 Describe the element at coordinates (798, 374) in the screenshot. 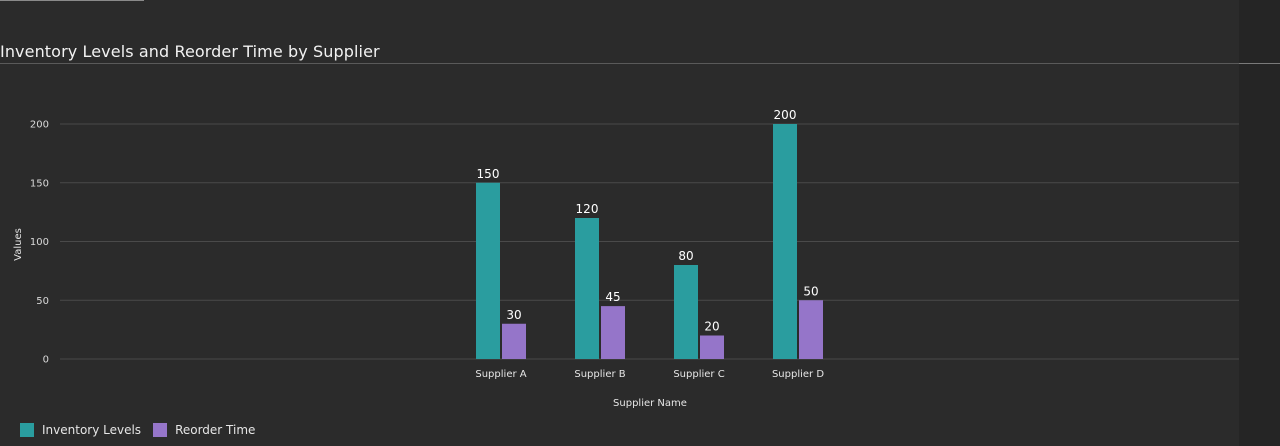

I see `x-tick-label: Supplier D` at that location.